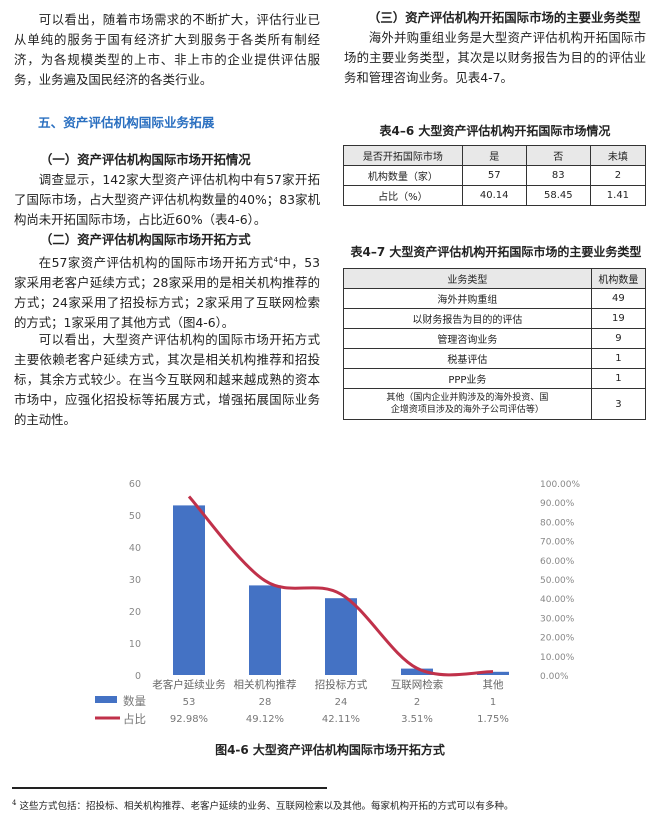 This screenshot has width=660, height=830. What do you see at coordinates (557, 619) in the screenshot?
I see `y-right-tick-label: 30.00%` at bounding box center [557, 619].